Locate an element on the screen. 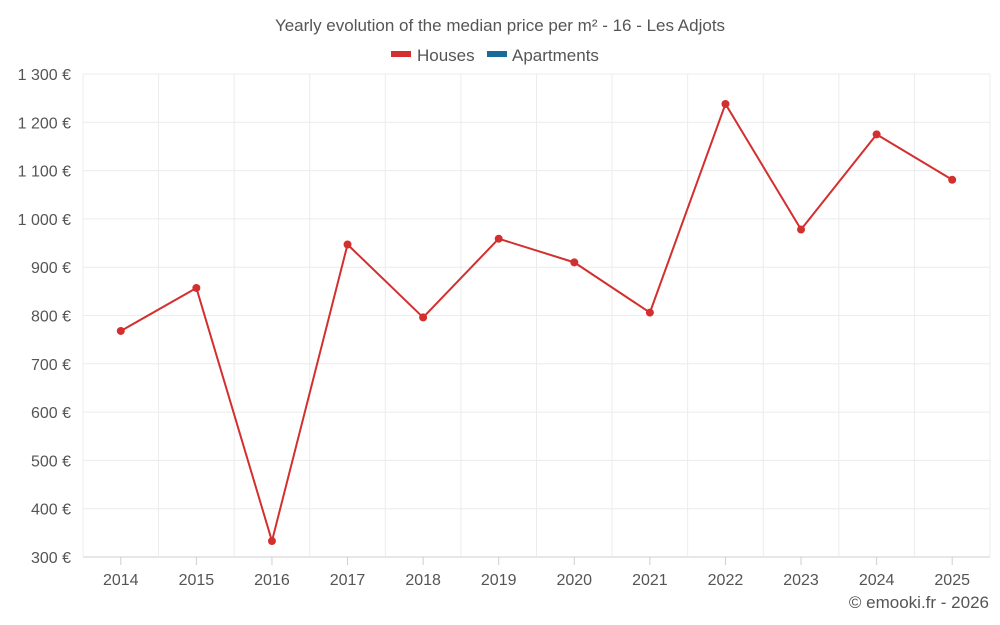  data-point-houses-2015 is located at coordinates (196, 287).